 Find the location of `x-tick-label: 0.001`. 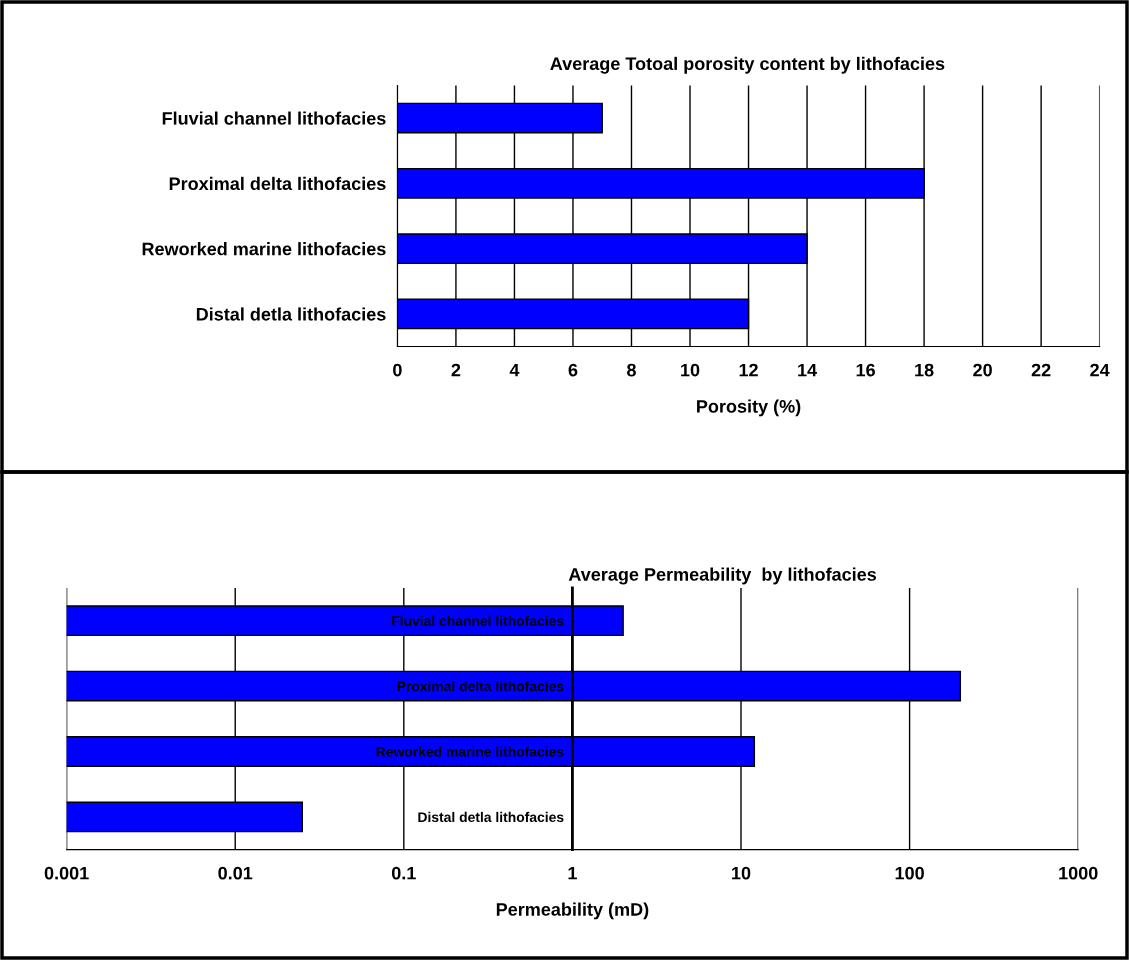

x-tick-label: 0.001 is located at coordinates (66, 873).